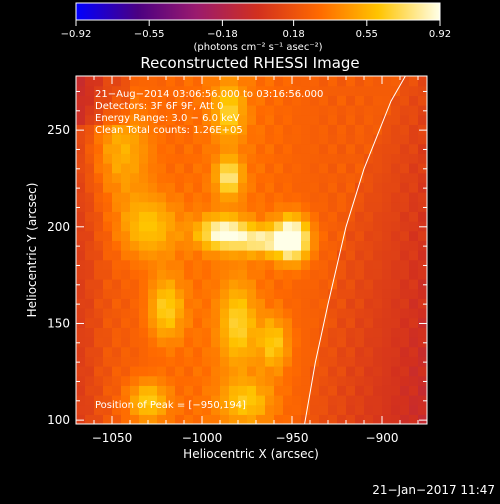  I want to click on colorbar-tick-label: −0.92, so click(76, 34).